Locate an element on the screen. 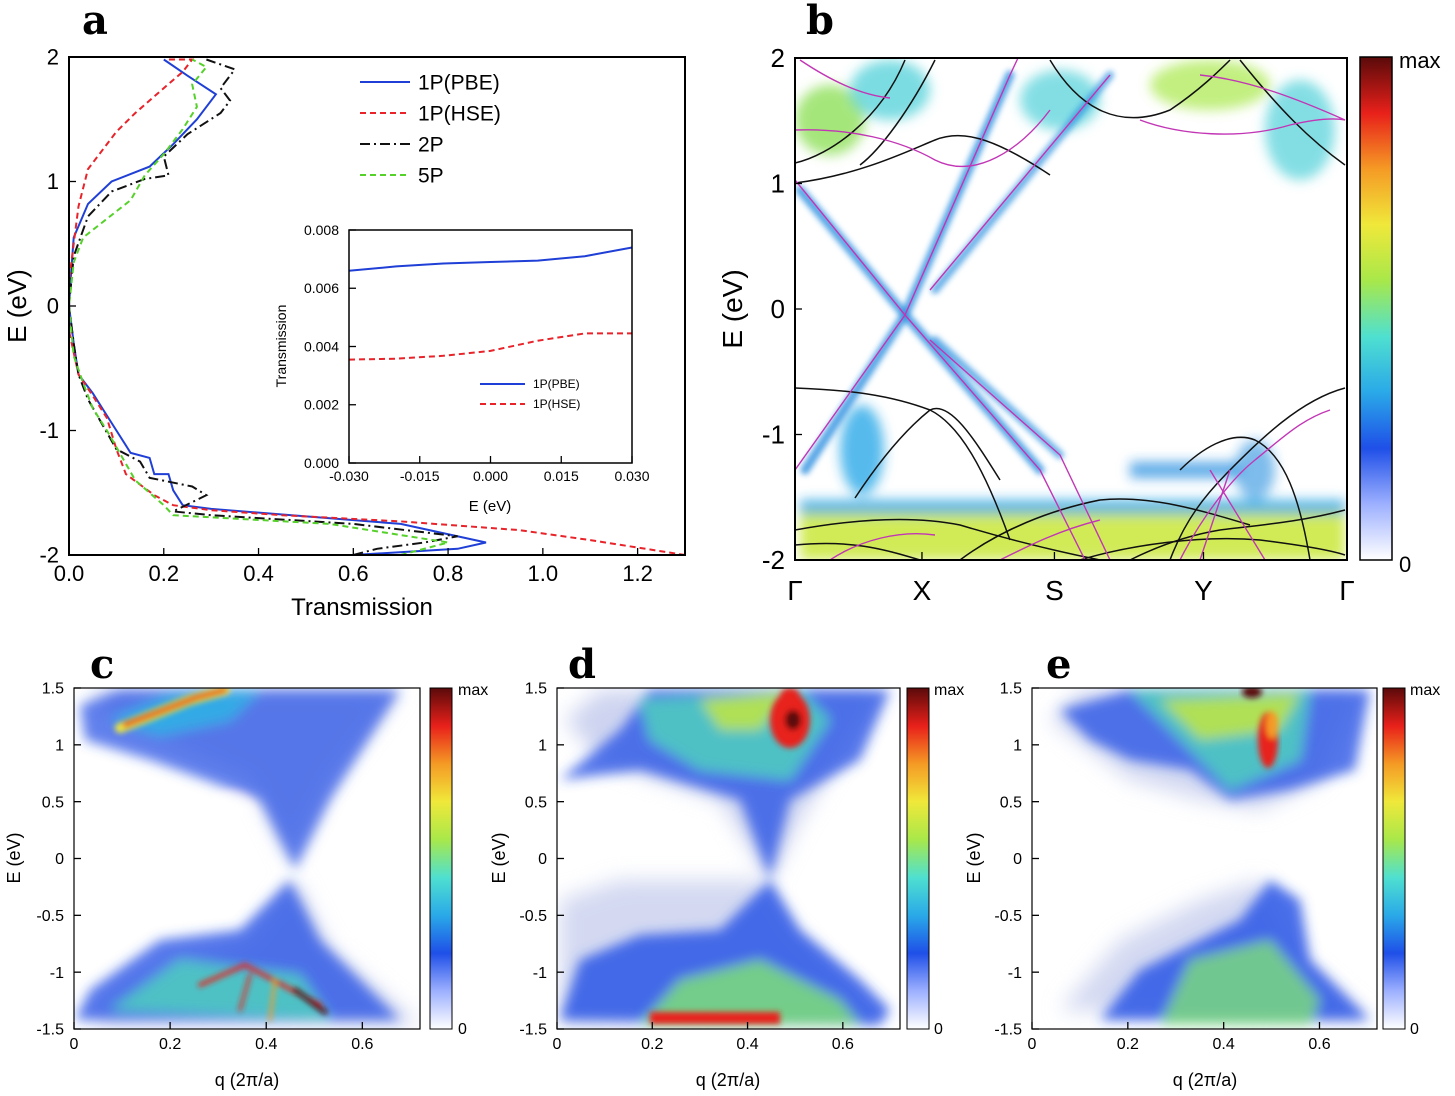 This screenshot has height=1096, width=1455. panel-a-xlabel: Transmission is located at coordinates (362, 607).